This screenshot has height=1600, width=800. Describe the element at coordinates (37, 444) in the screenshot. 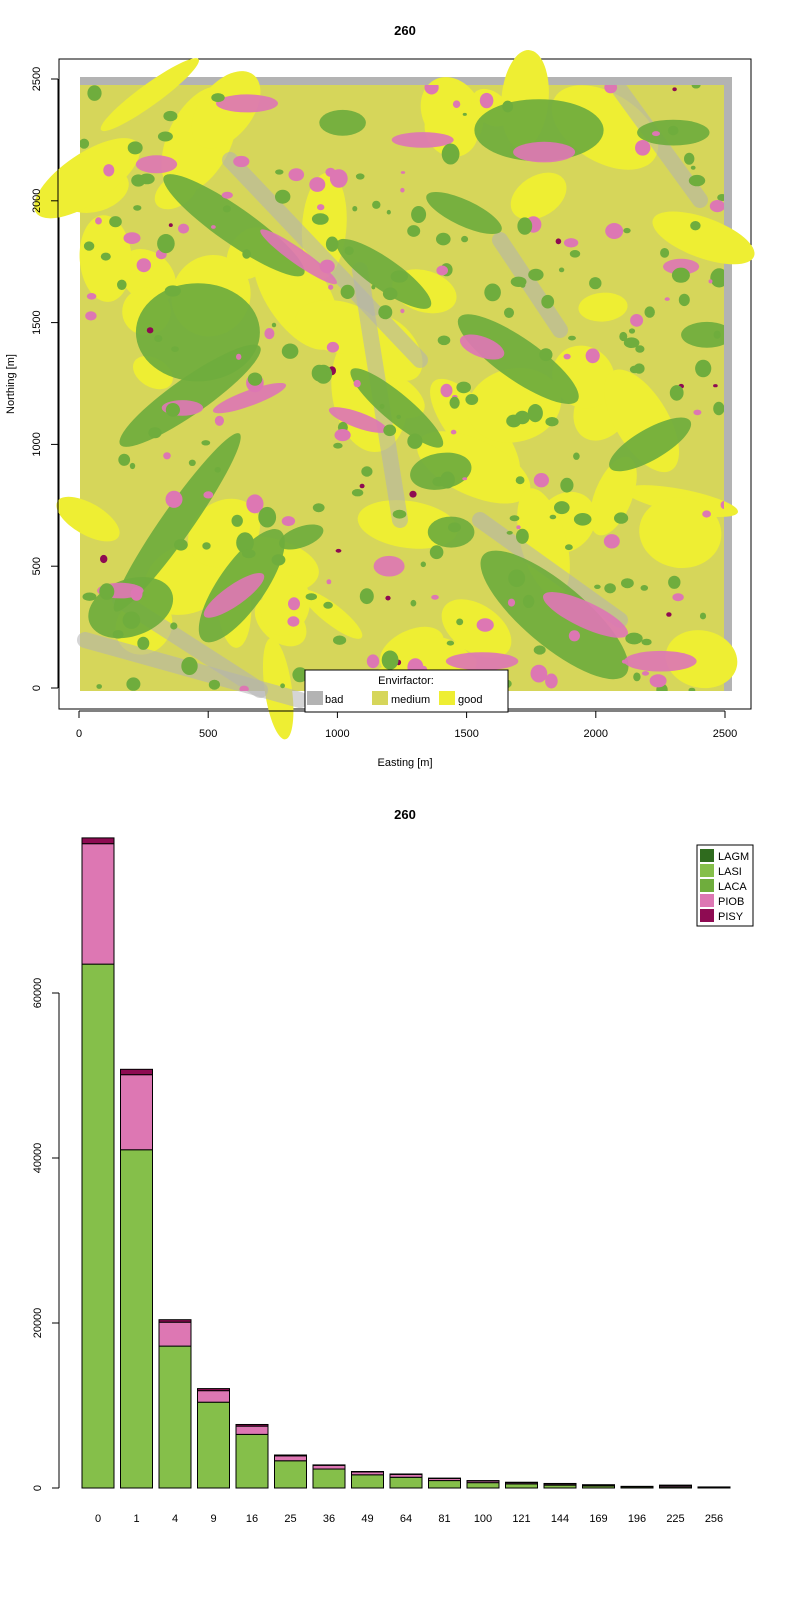

I see `y-tick-label: 1000` at that location.